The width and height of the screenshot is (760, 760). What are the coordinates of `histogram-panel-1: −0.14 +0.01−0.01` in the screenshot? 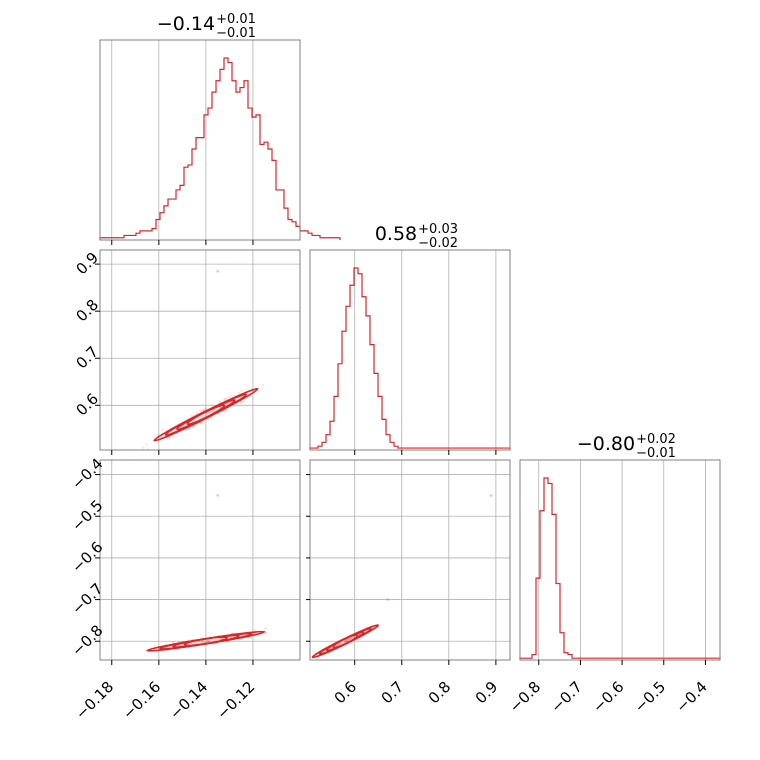 It's located at (220, 128).